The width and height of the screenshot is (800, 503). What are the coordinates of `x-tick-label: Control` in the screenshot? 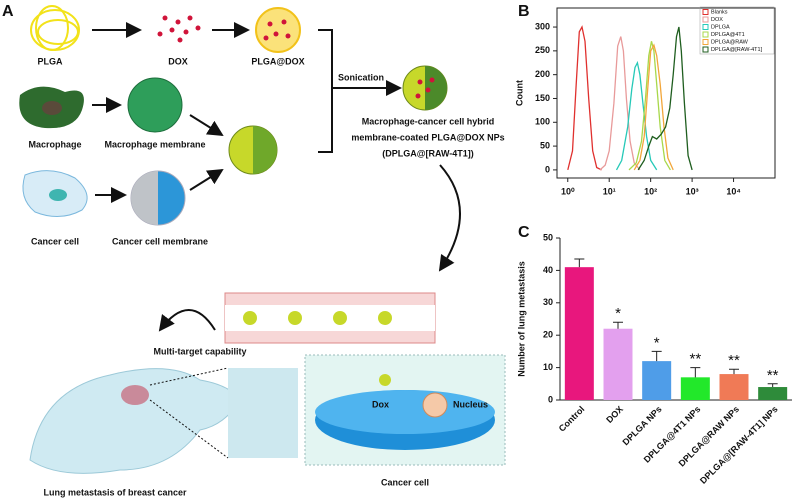 It's located at (572, 419).